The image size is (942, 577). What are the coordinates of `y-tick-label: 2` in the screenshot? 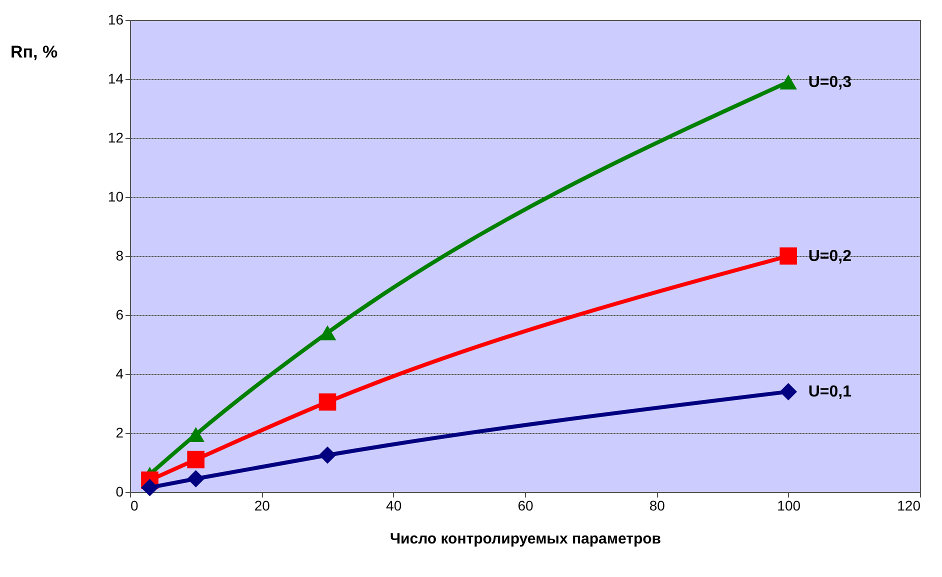 It's located at (120, 432).